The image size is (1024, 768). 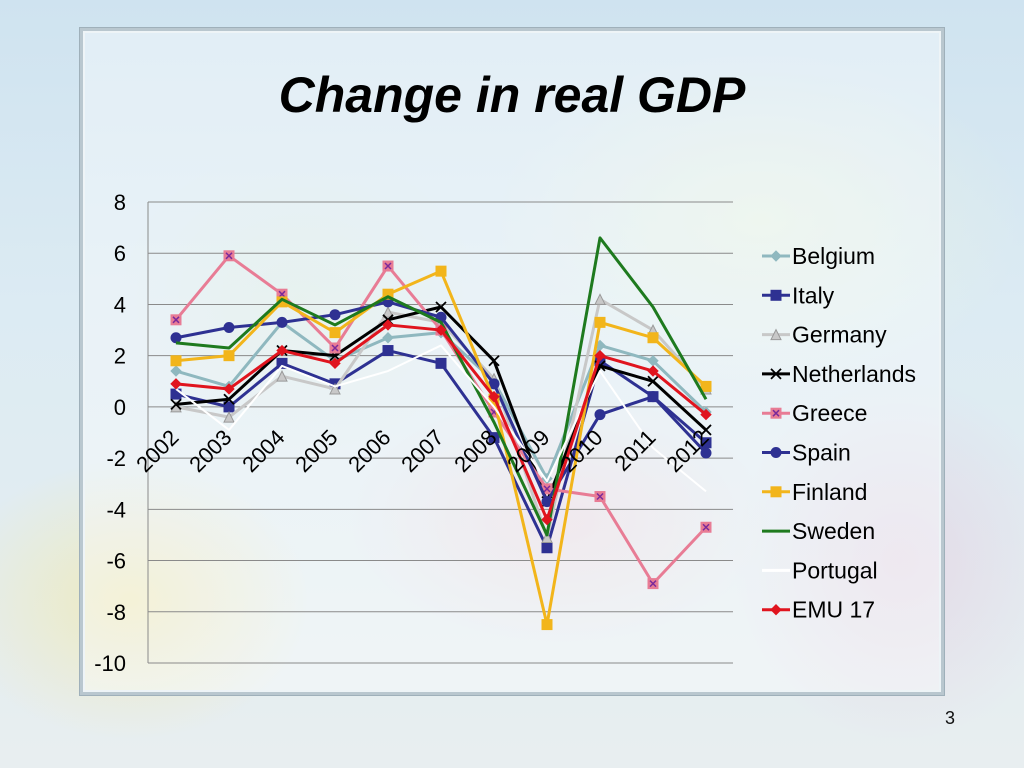 I want to click on legend-marker-belgium, so click(x=776, y=256).